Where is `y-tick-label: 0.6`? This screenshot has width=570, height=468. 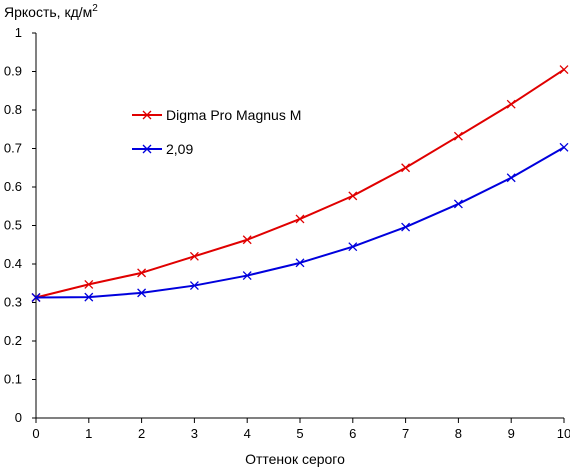 y-tick-label: 0.6 is located at coordinates (13, 186).